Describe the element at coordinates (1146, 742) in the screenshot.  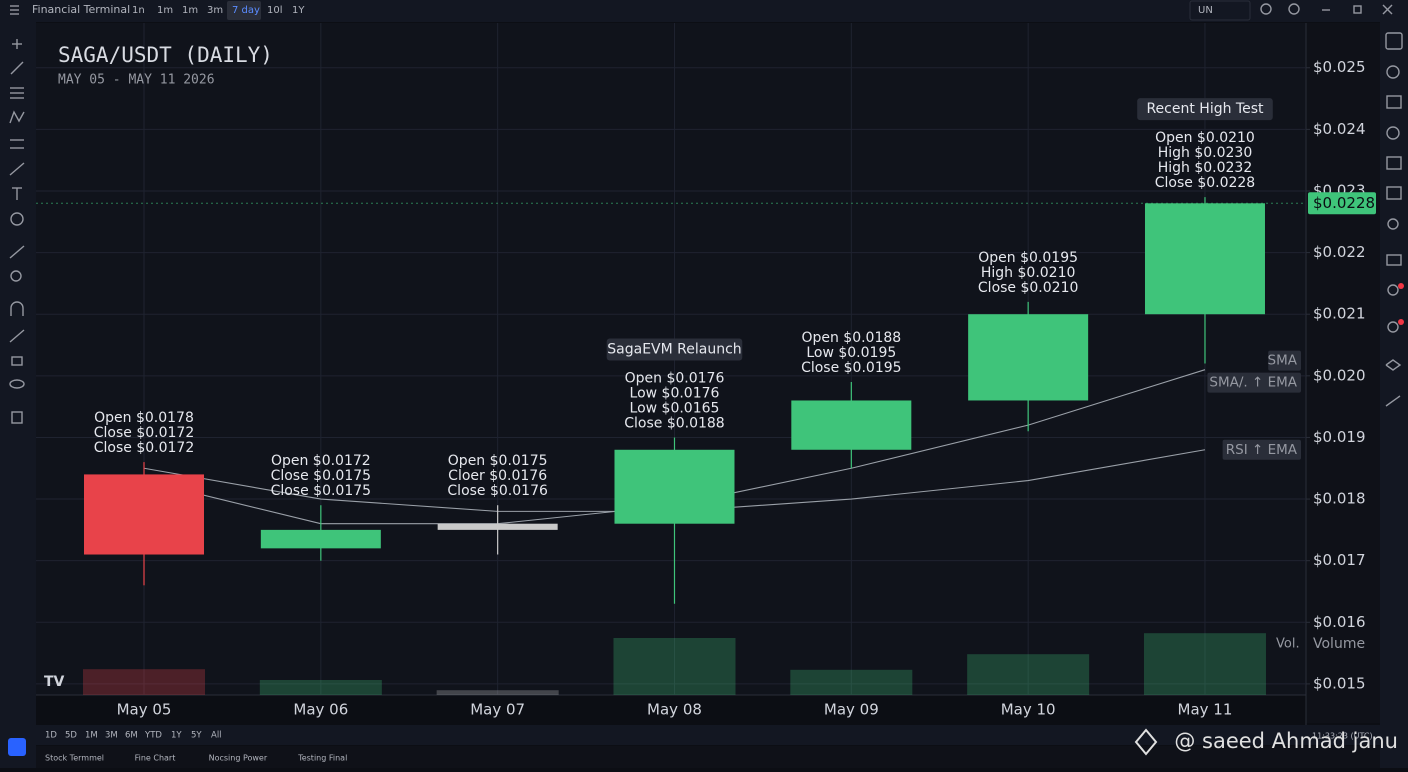
I see `watermark-logo` at that location.